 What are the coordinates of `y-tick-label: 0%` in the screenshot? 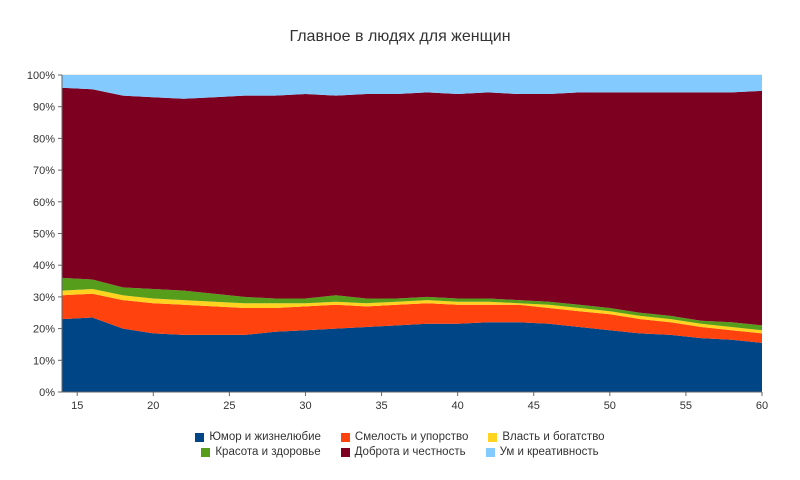 It's located at (47, 393).